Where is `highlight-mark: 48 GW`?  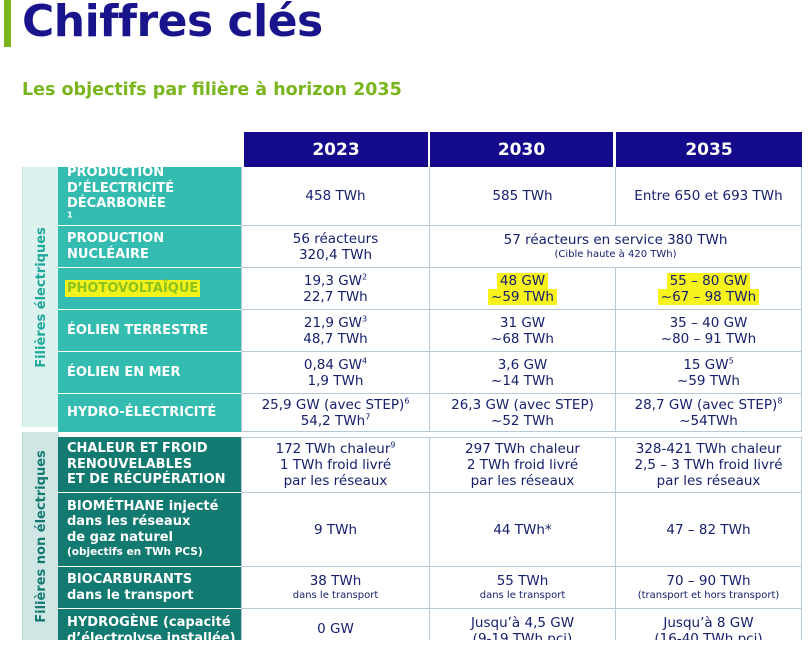
highlight-mark: 48 GW is located at coordinates (522, 280).